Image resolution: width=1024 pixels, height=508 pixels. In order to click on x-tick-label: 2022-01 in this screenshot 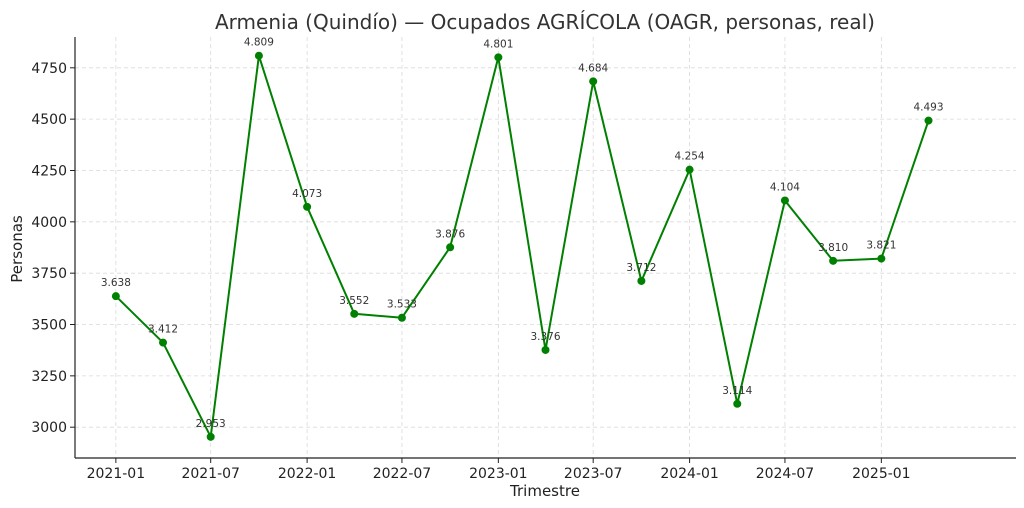, I will do `click(307, 474)`.